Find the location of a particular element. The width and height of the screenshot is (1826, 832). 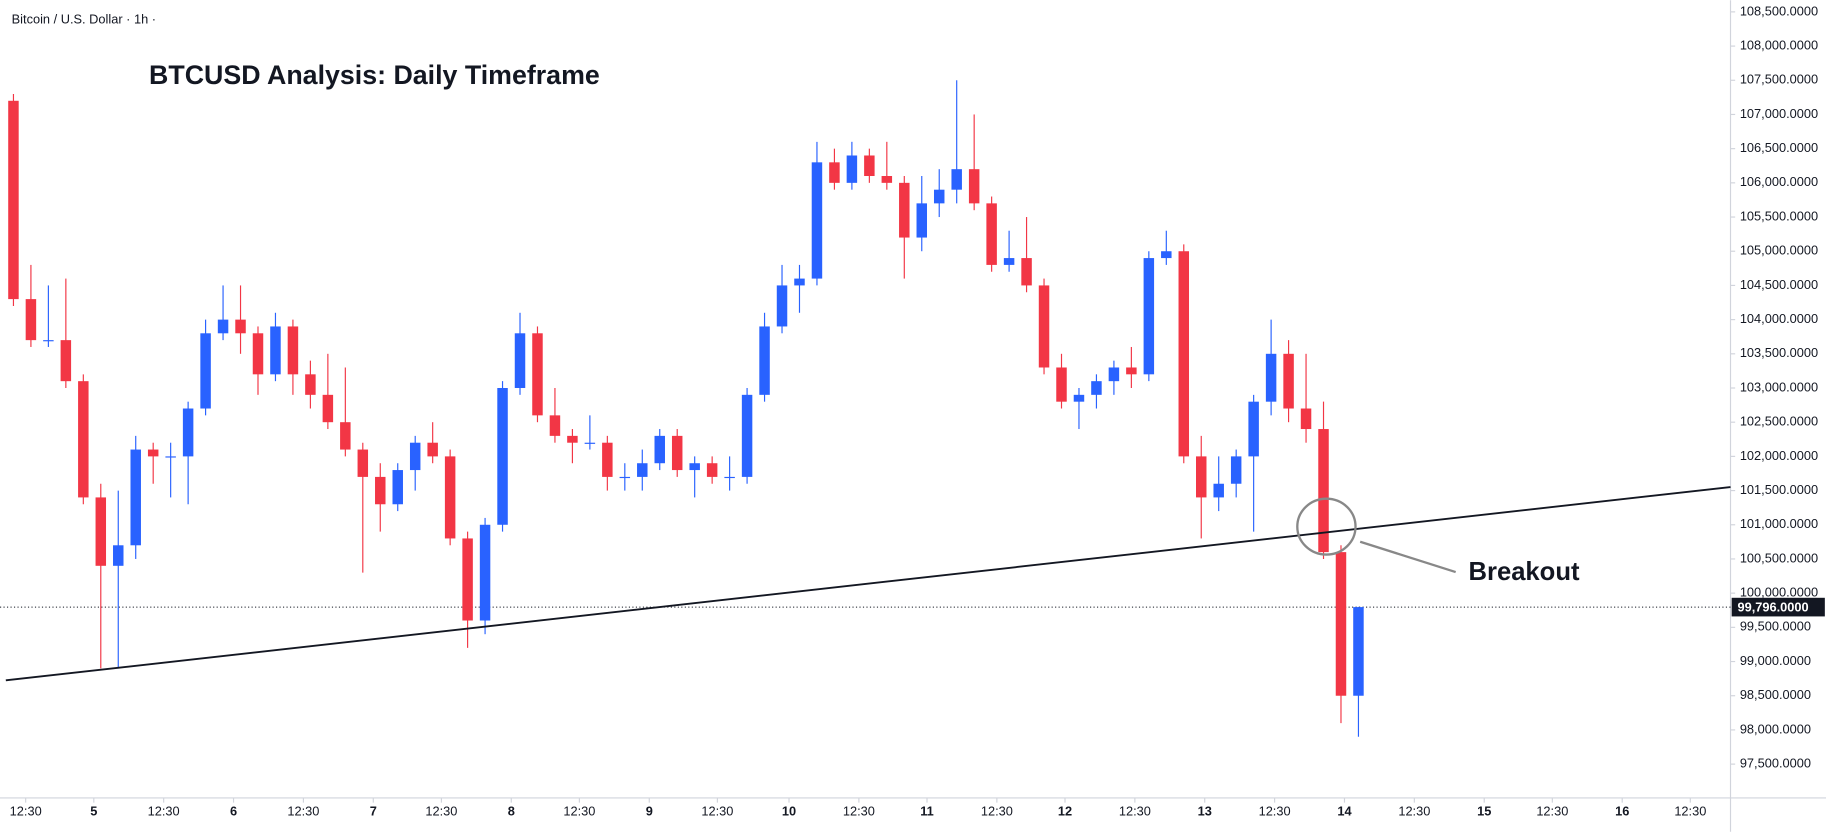

y-tick-label: 106,000.0000 is located at coordinates (1779, 181).